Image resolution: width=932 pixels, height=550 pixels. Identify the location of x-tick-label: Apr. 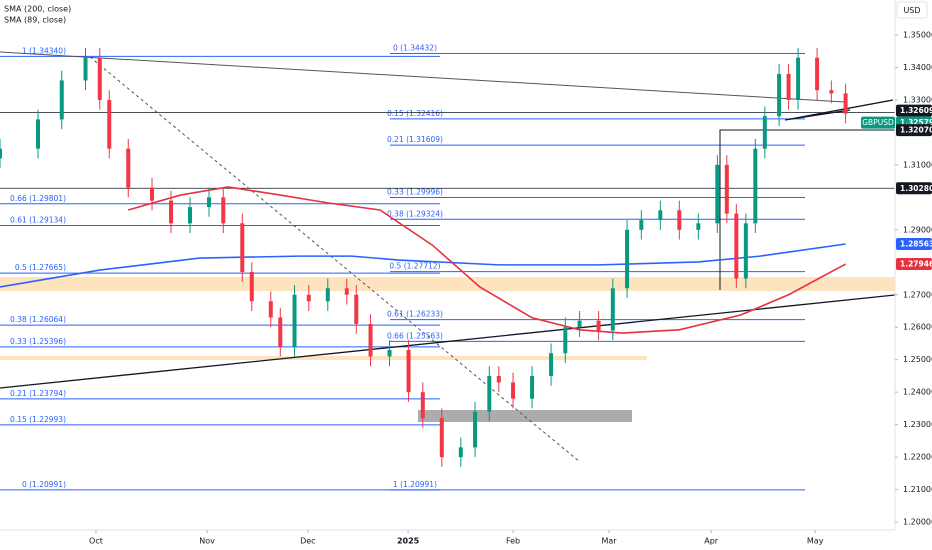
(711, 541).